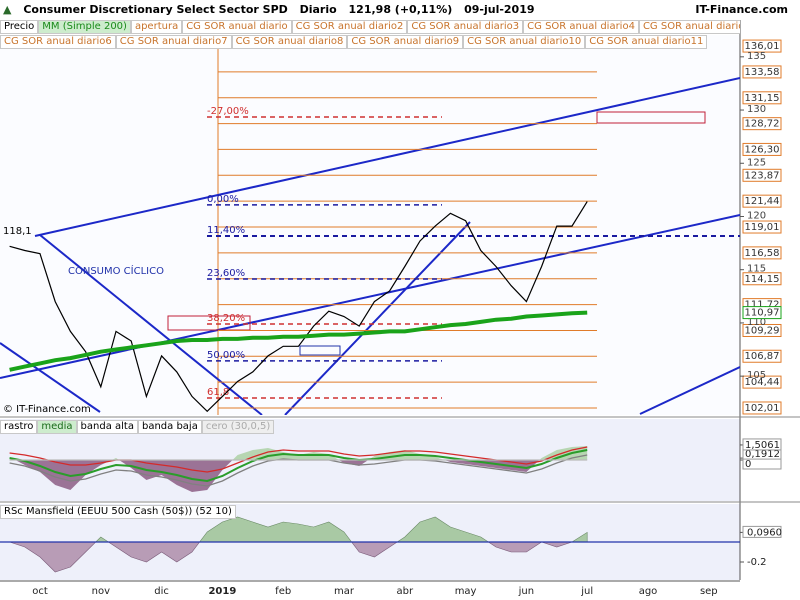 The width and height of the screenshot is (800, 600). I want to click on level-label: 104,44, so click(762, 382).